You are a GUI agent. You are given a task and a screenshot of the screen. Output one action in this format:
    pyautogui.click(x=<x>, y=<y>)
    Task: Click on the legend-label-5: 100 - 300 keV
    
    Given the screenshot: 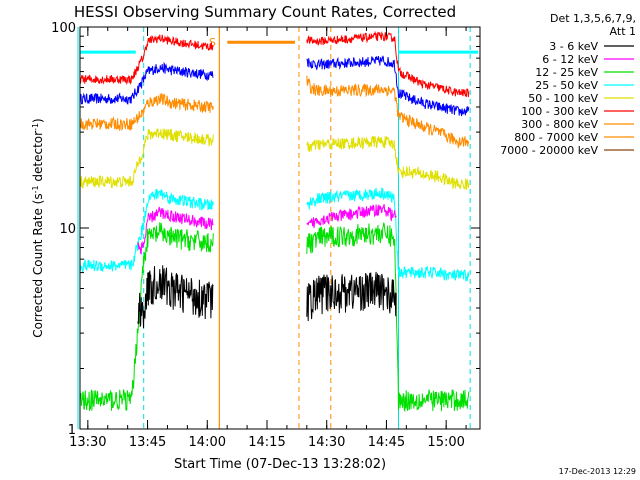 What is the action you would take?
    pyautogui.click(x=559, y=111)
    